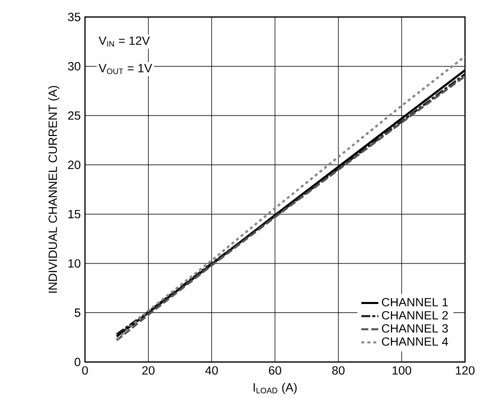  Describe the element at coordinates (125, 69) in the screenshot. I see `annotation: V$_{OUT}$ = 1V` at that location.